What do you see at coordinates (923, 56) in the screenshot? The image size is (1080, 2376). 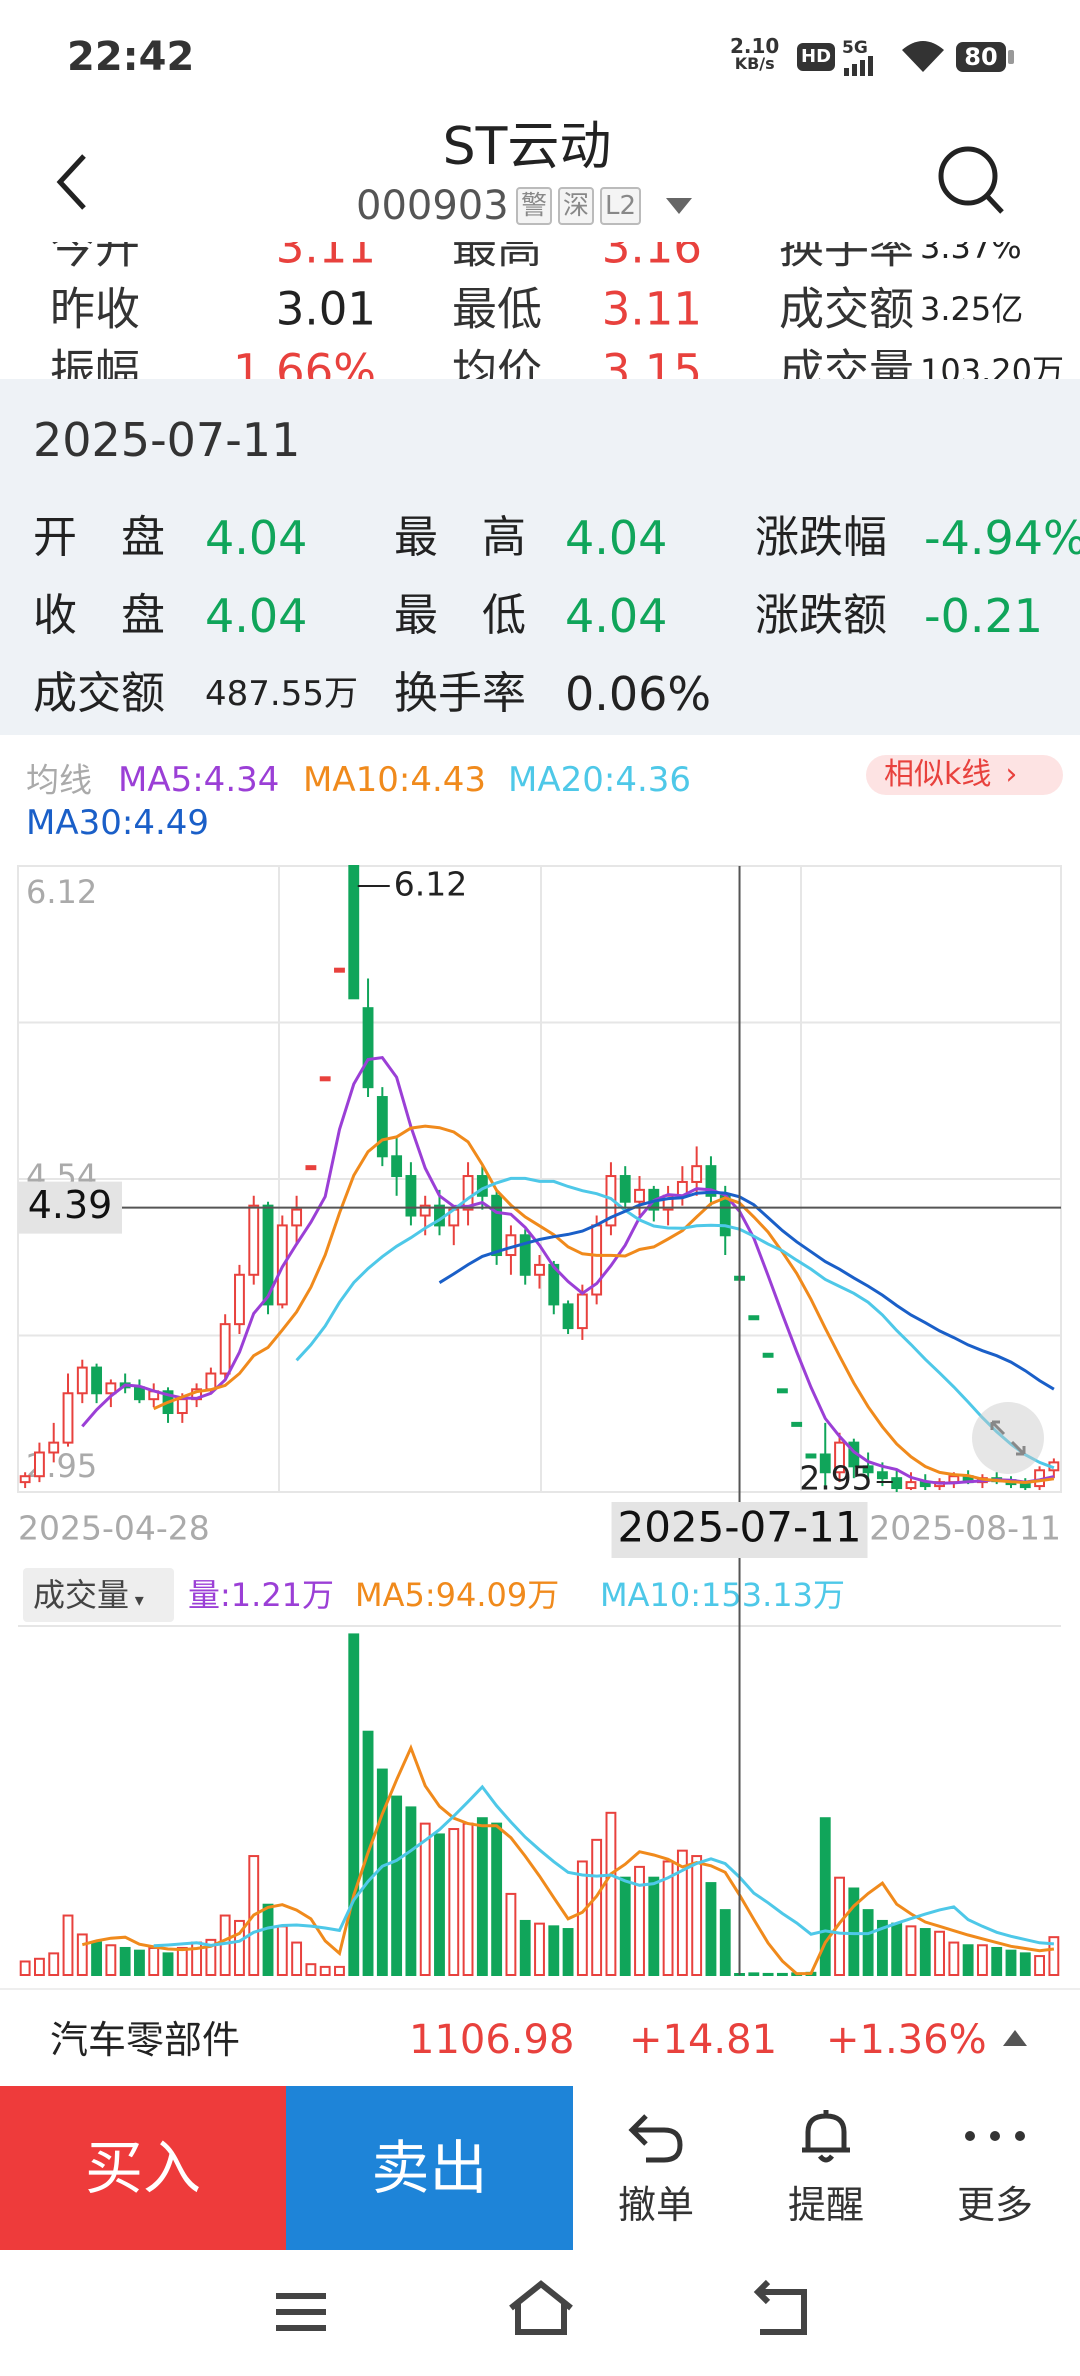 I see `wifi-icon` at bounding box center [923, 56].